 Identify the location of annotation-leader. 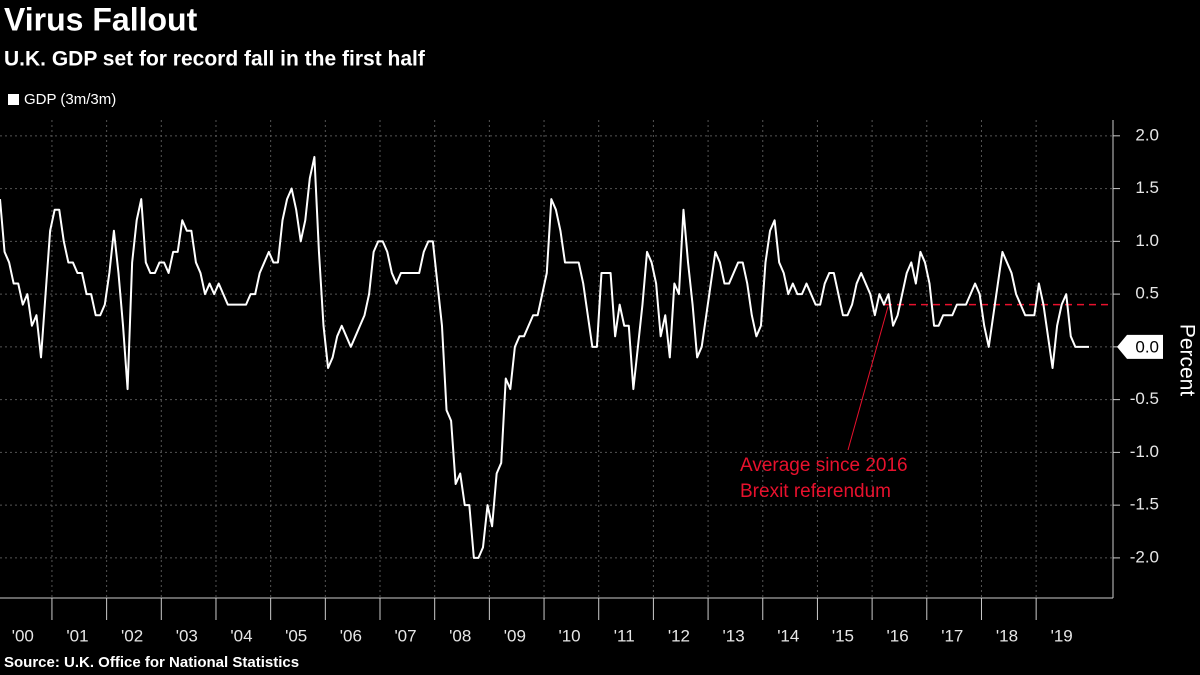
(868, 378).